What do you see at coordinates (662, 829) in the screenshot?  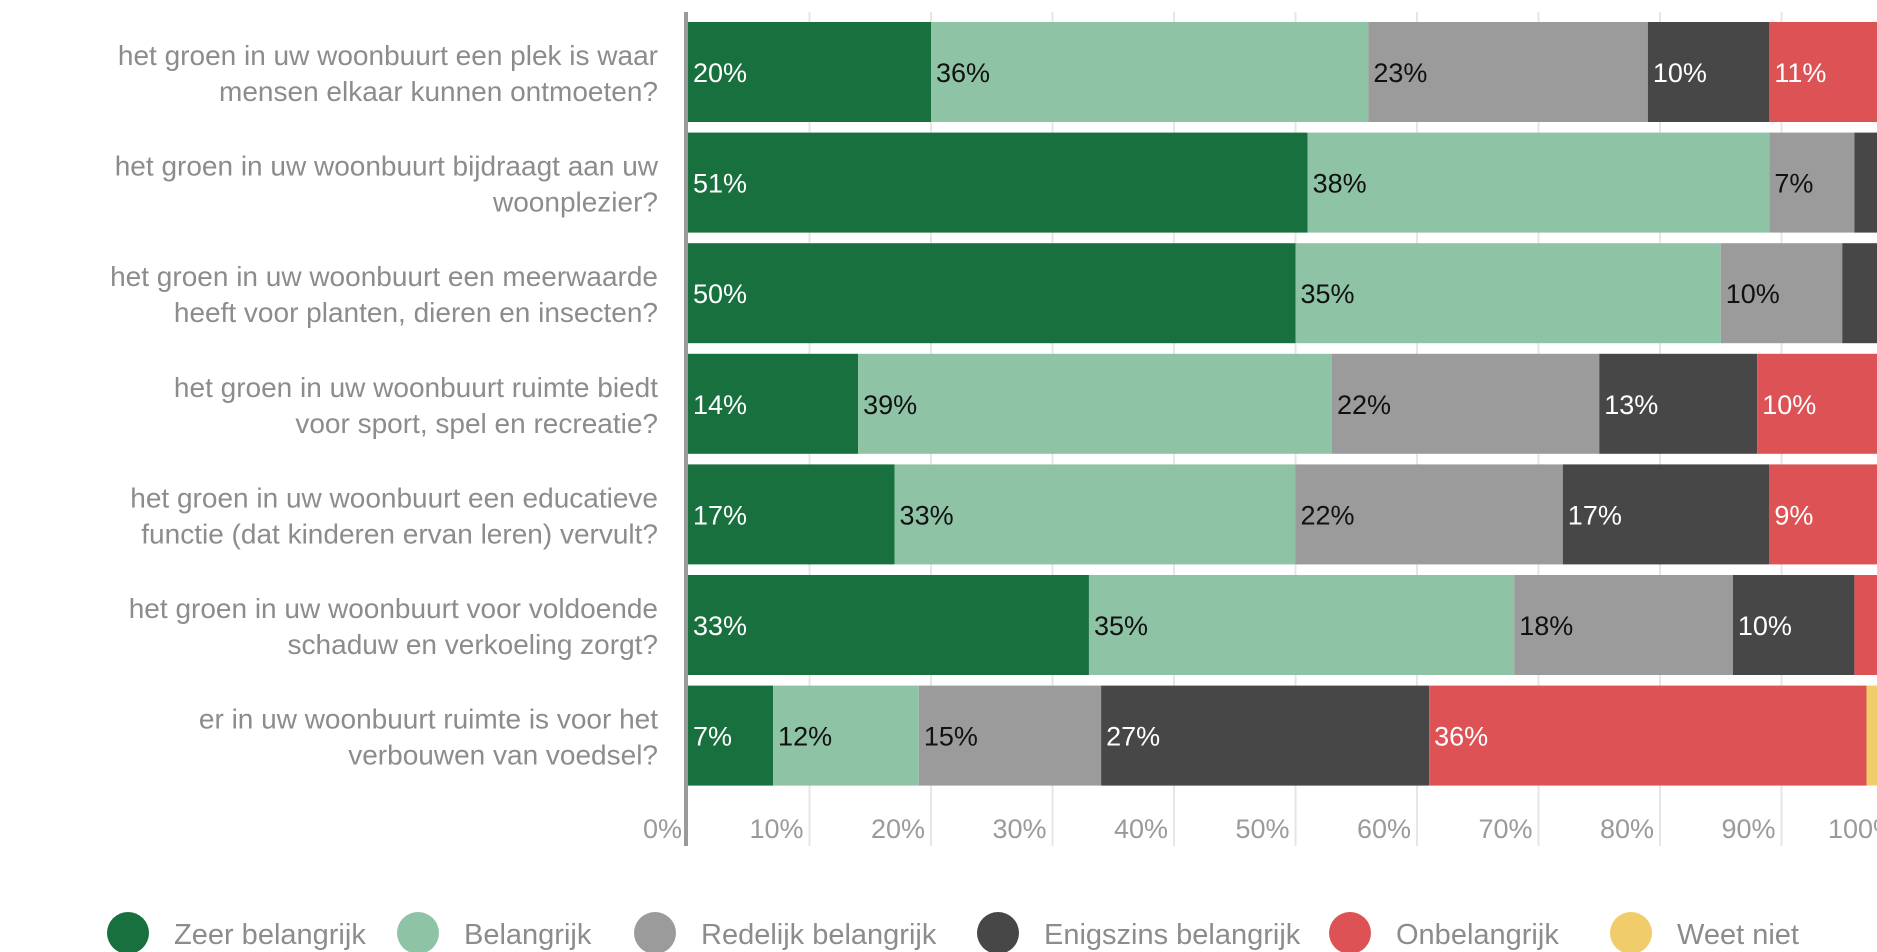 I see `x-tick-label: 0%` at bounding box center [662, 829].